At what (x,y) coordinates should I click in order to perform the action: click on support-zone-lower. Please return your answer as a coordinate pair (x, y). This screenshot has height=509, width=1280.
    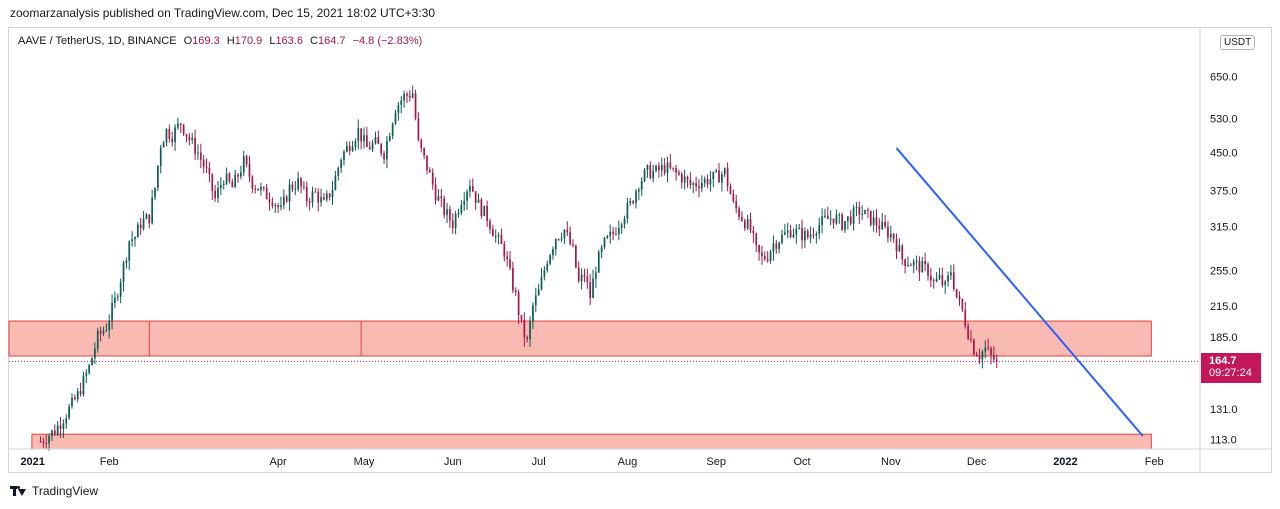
    Looking at the image, I should click on (591, 441).